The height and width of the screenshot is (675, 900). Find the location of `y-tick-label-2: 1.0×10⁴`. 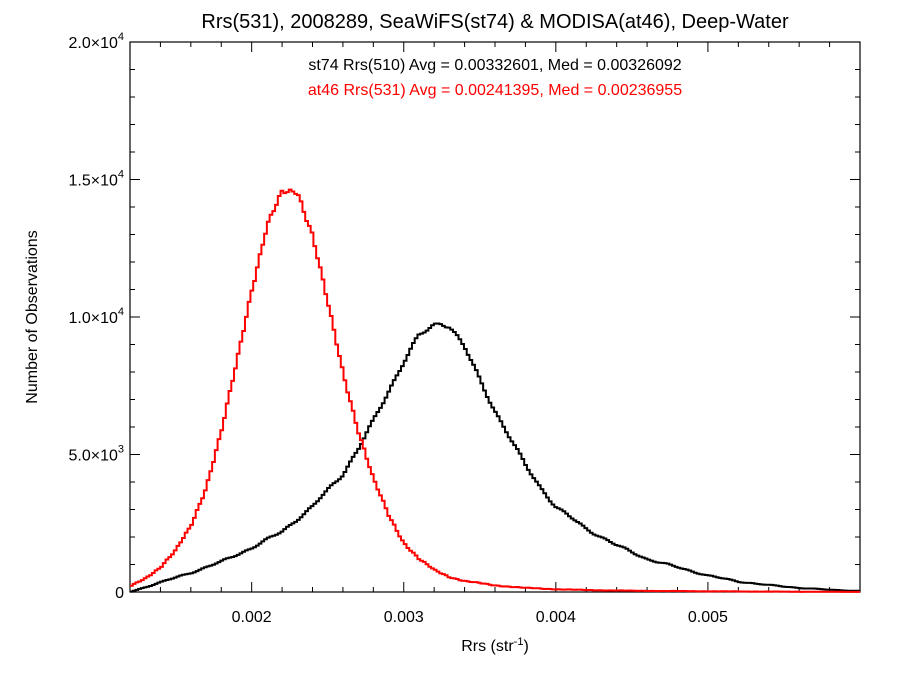

y-tick-label-2: 1.0×10⁴ is located at coordinates (96, 316).